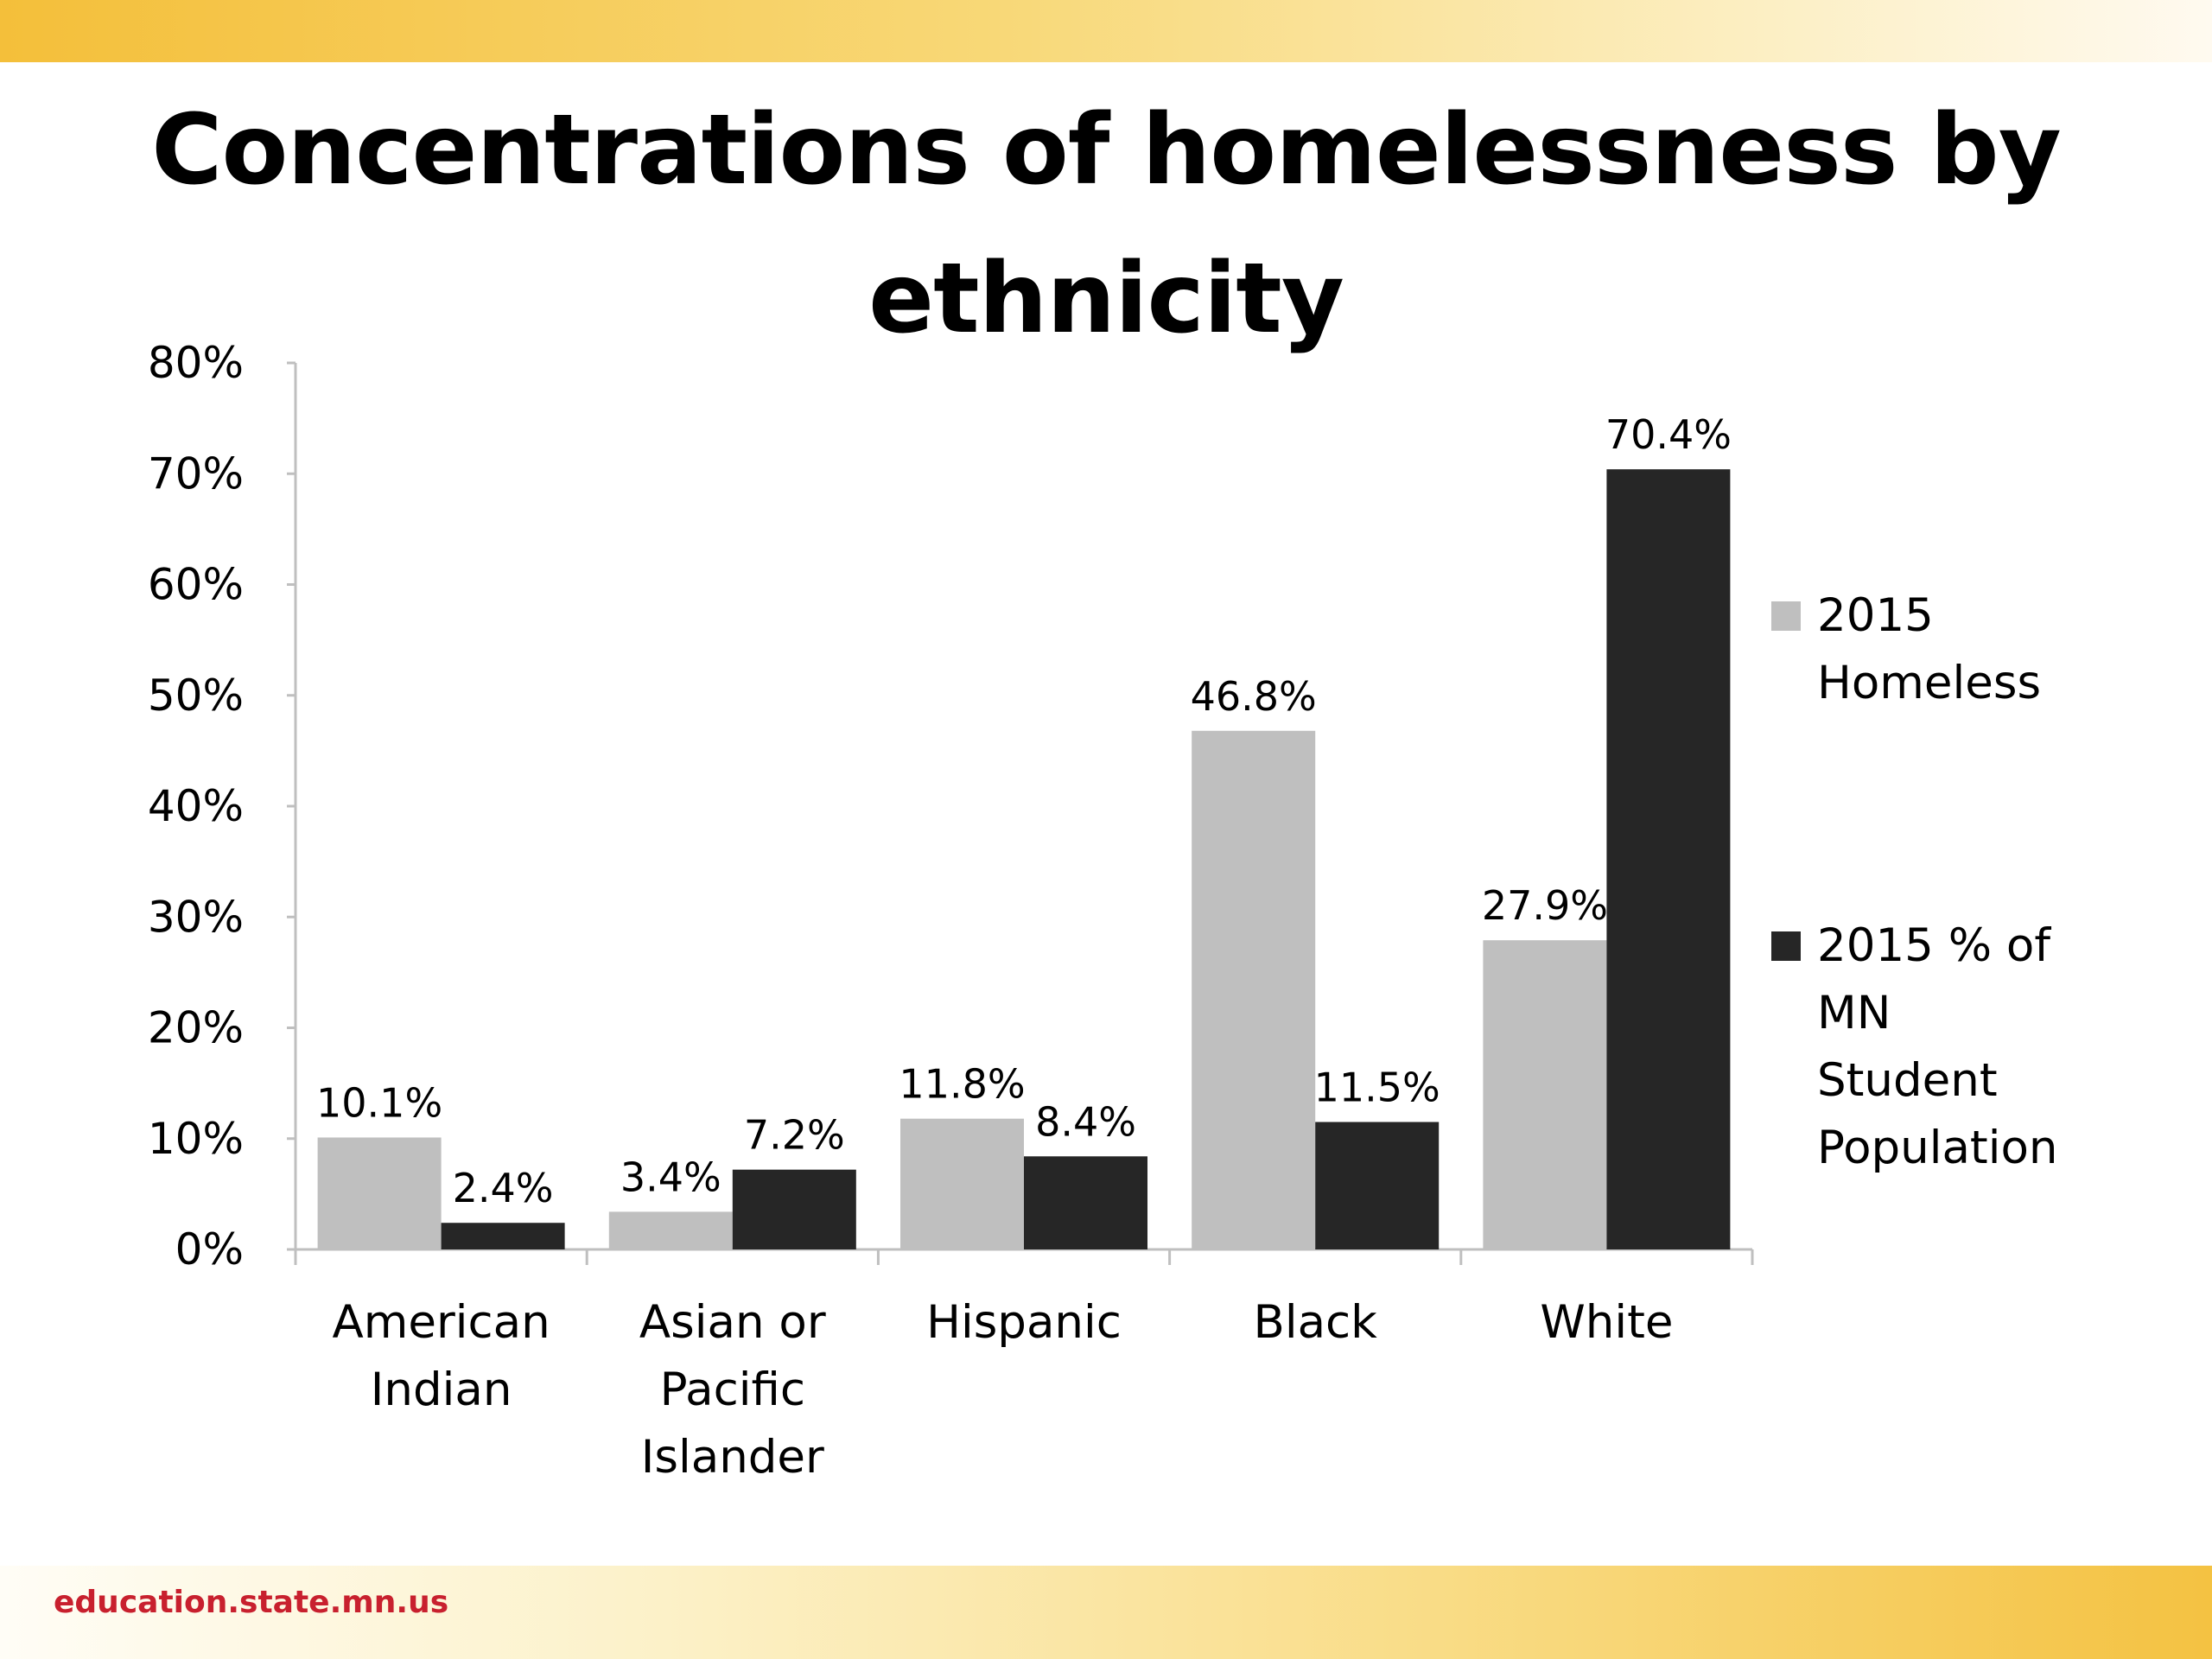 This screenshot has width=2212, height=1659. I want to click on data-label: 11.5%, so click(1377, 1088).